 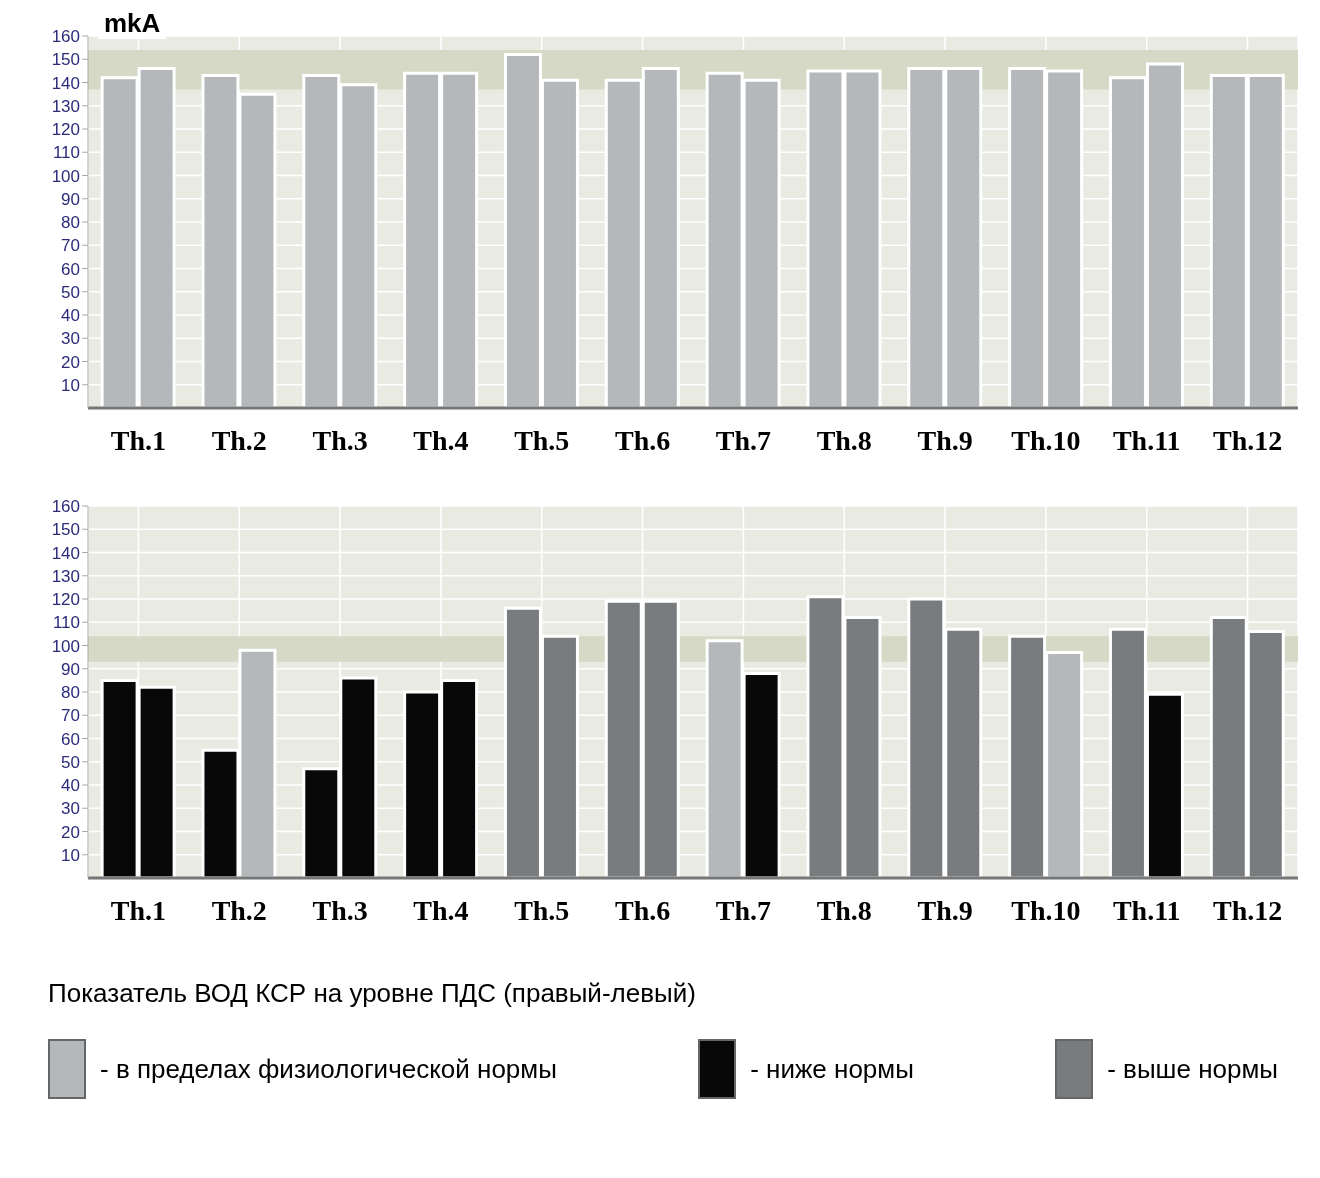 What do you see at coordinates (1192, 1069) in the screenshot?
I see `text: - выше нормы` at bounding box center [1192, 1069].